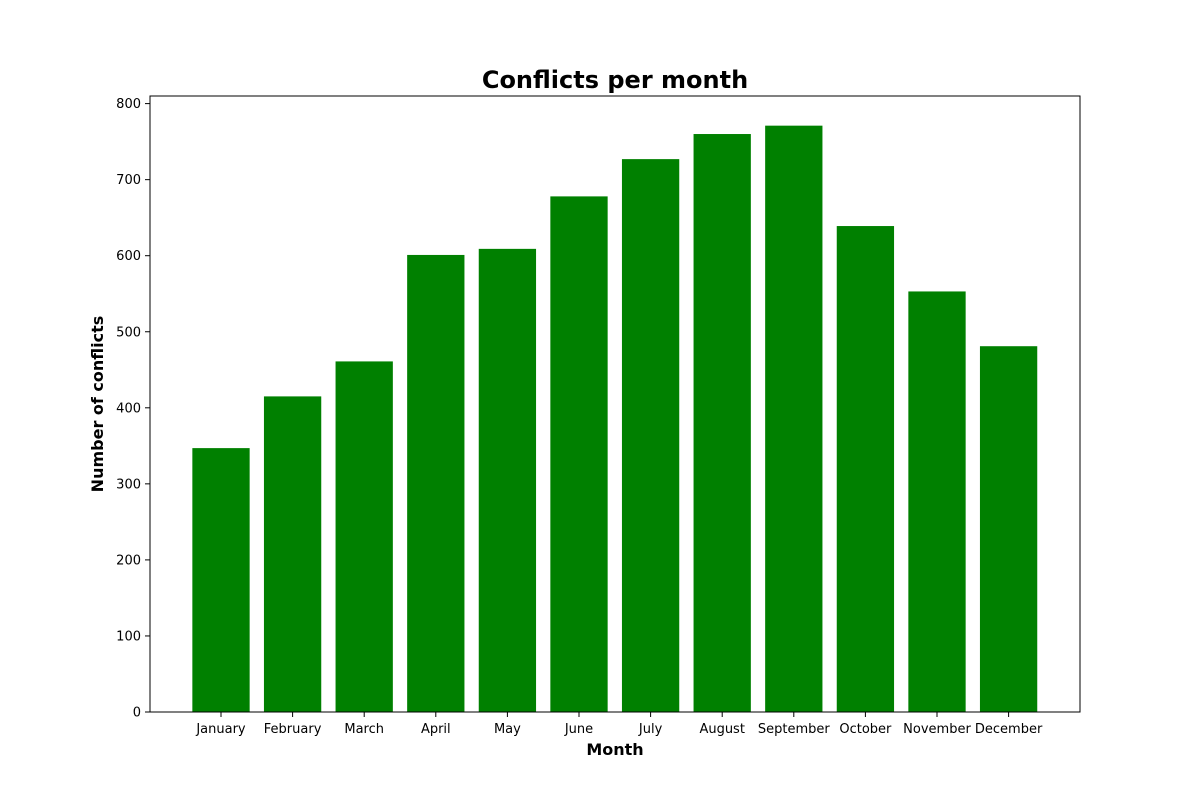 The width and height of the screenshot is (1200, 800). I want to click on y-tick-label: 100, so click(128, 636).